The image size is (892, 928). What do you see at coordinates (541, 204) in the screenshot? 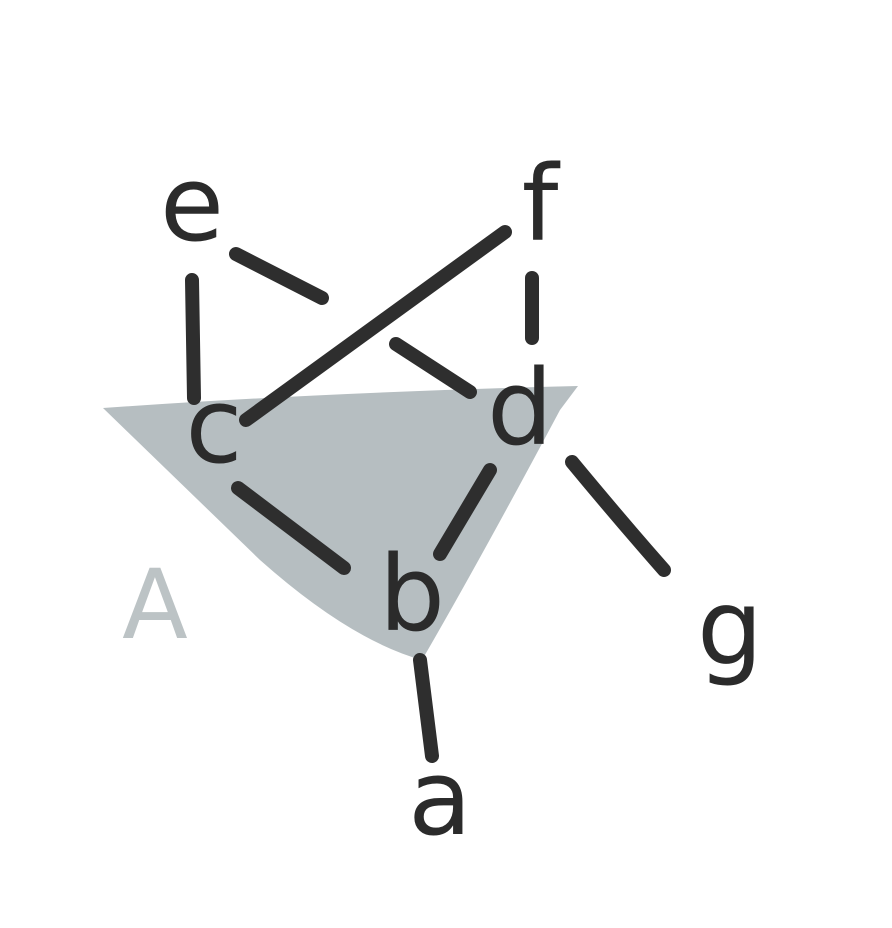
I see `node-f: f` at bounding box center [541, 204].